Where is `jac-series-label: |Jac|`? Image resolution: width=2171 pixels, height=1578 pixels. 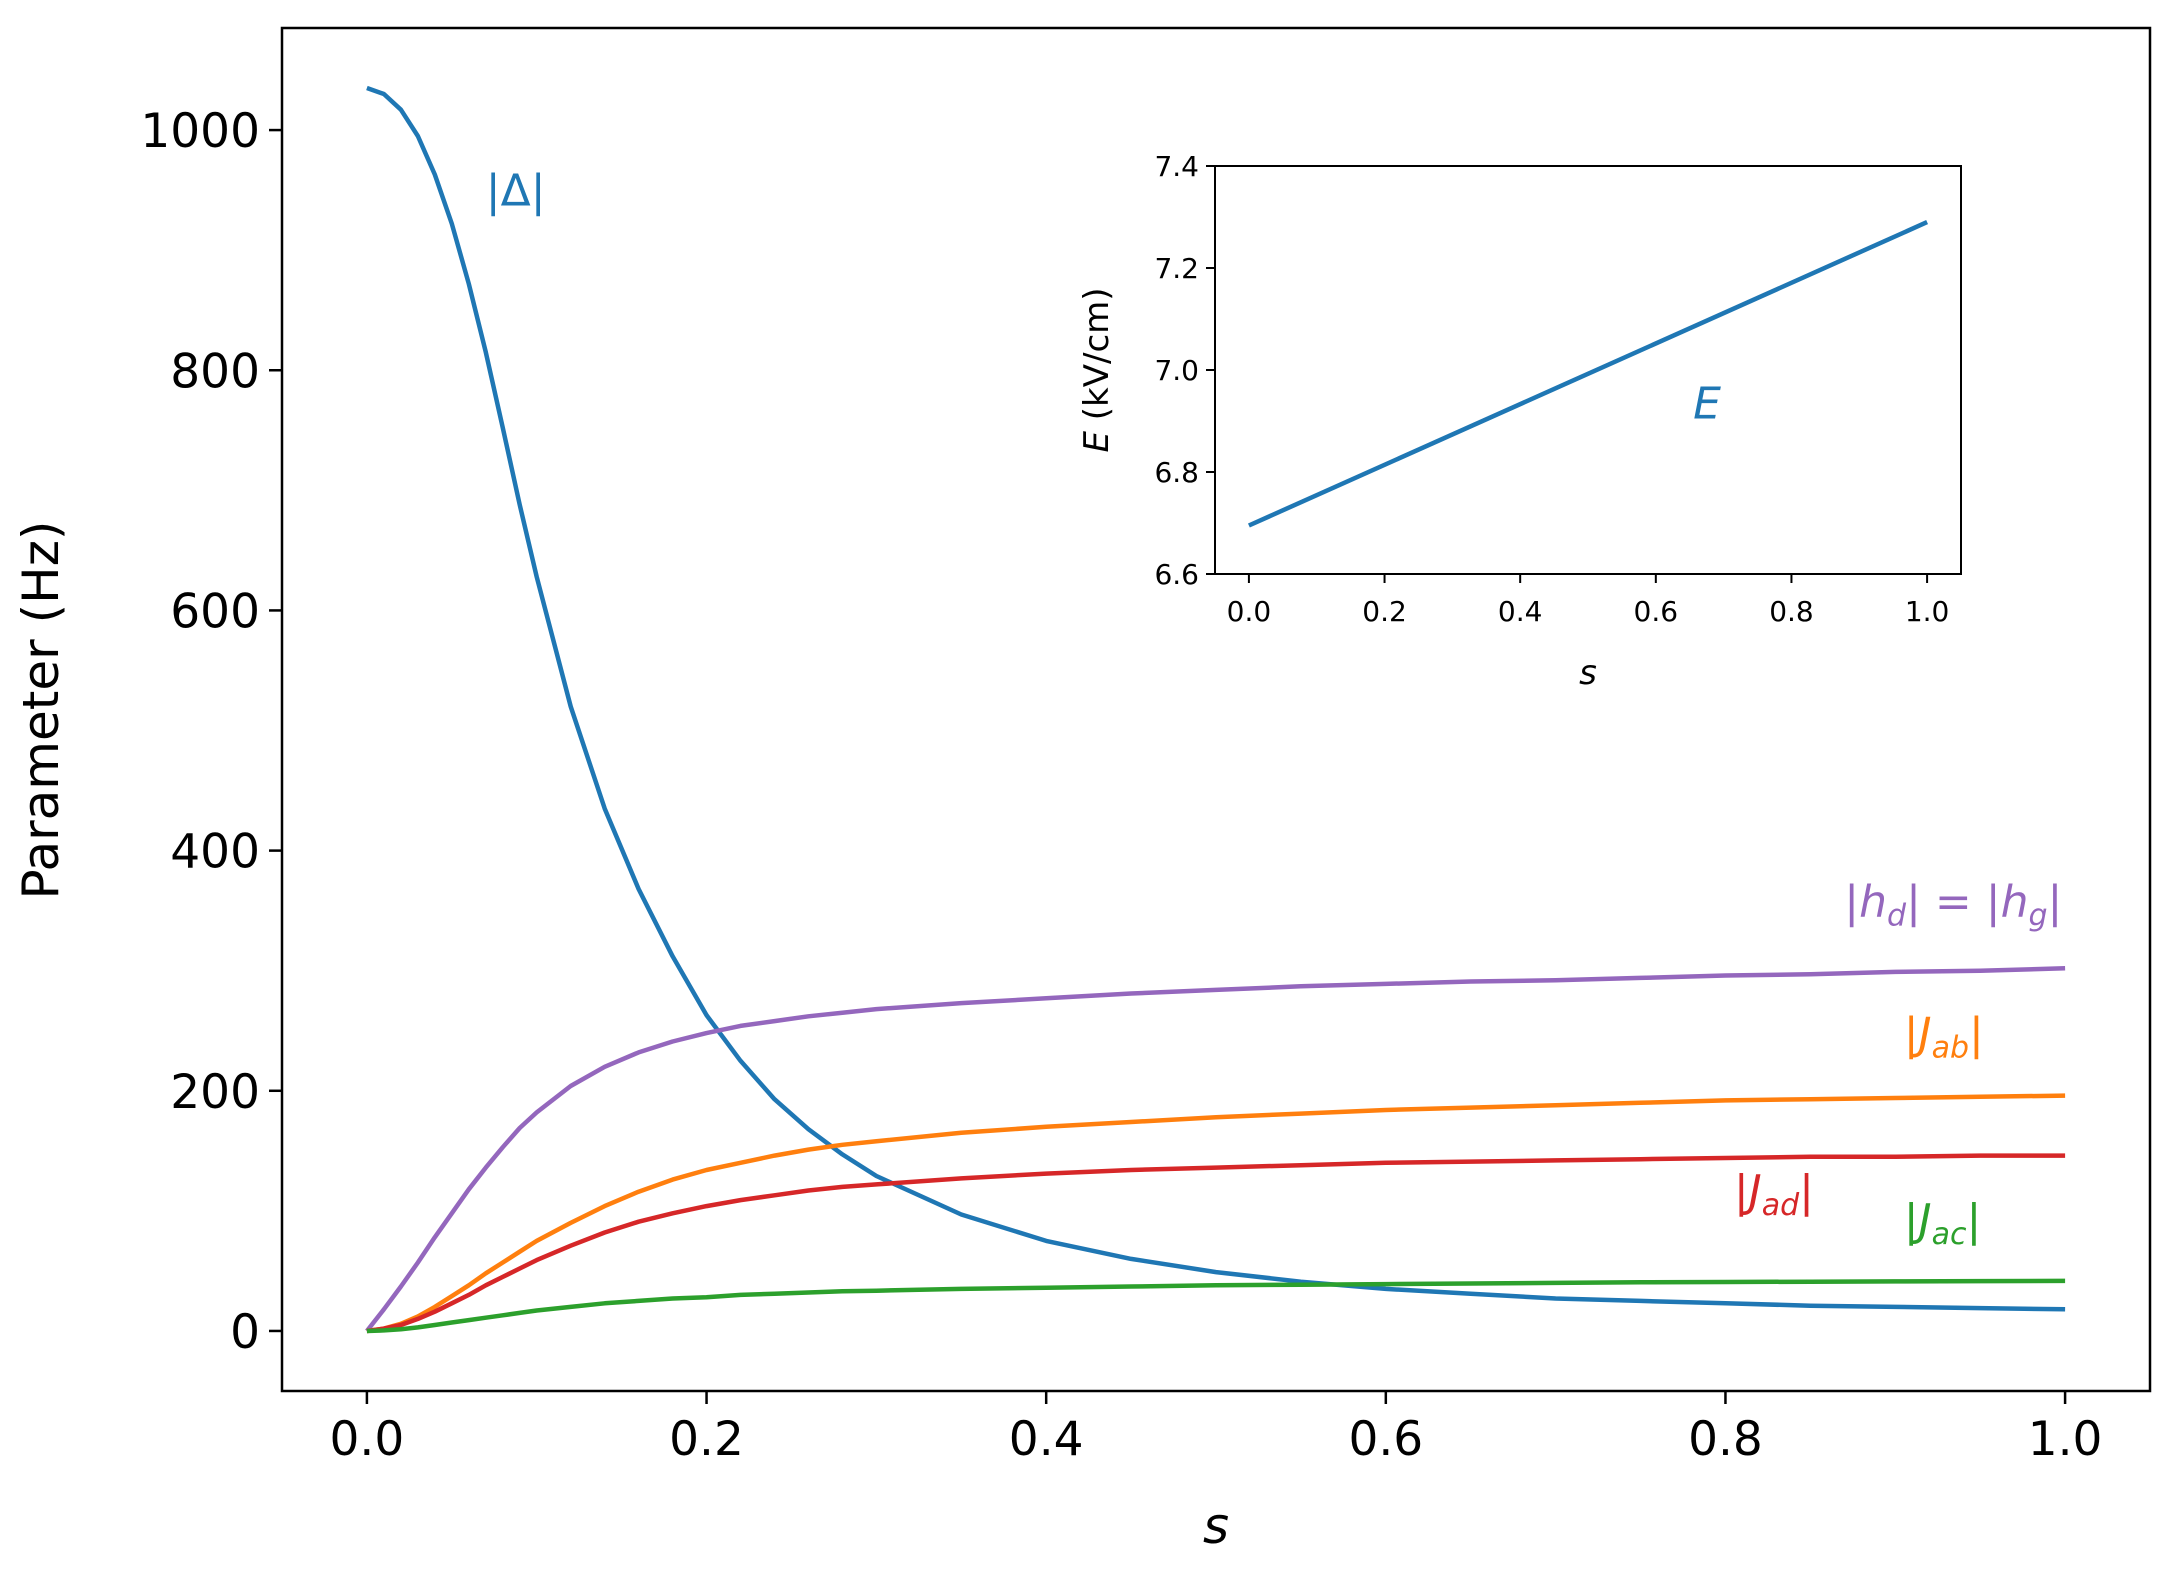
jac-series-label: |Jac| is located at coordinates (1943, 1223).